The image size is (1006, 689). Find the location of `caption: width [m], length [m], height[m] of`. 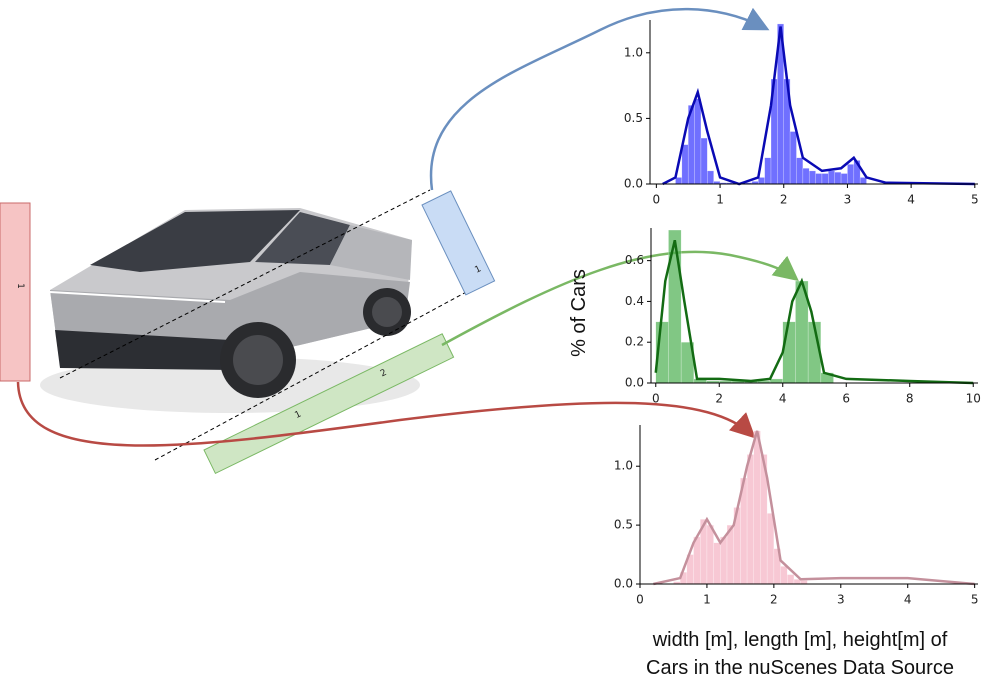

caption: width [m], length [m], height[m] of is located at coordinates (800, 640).